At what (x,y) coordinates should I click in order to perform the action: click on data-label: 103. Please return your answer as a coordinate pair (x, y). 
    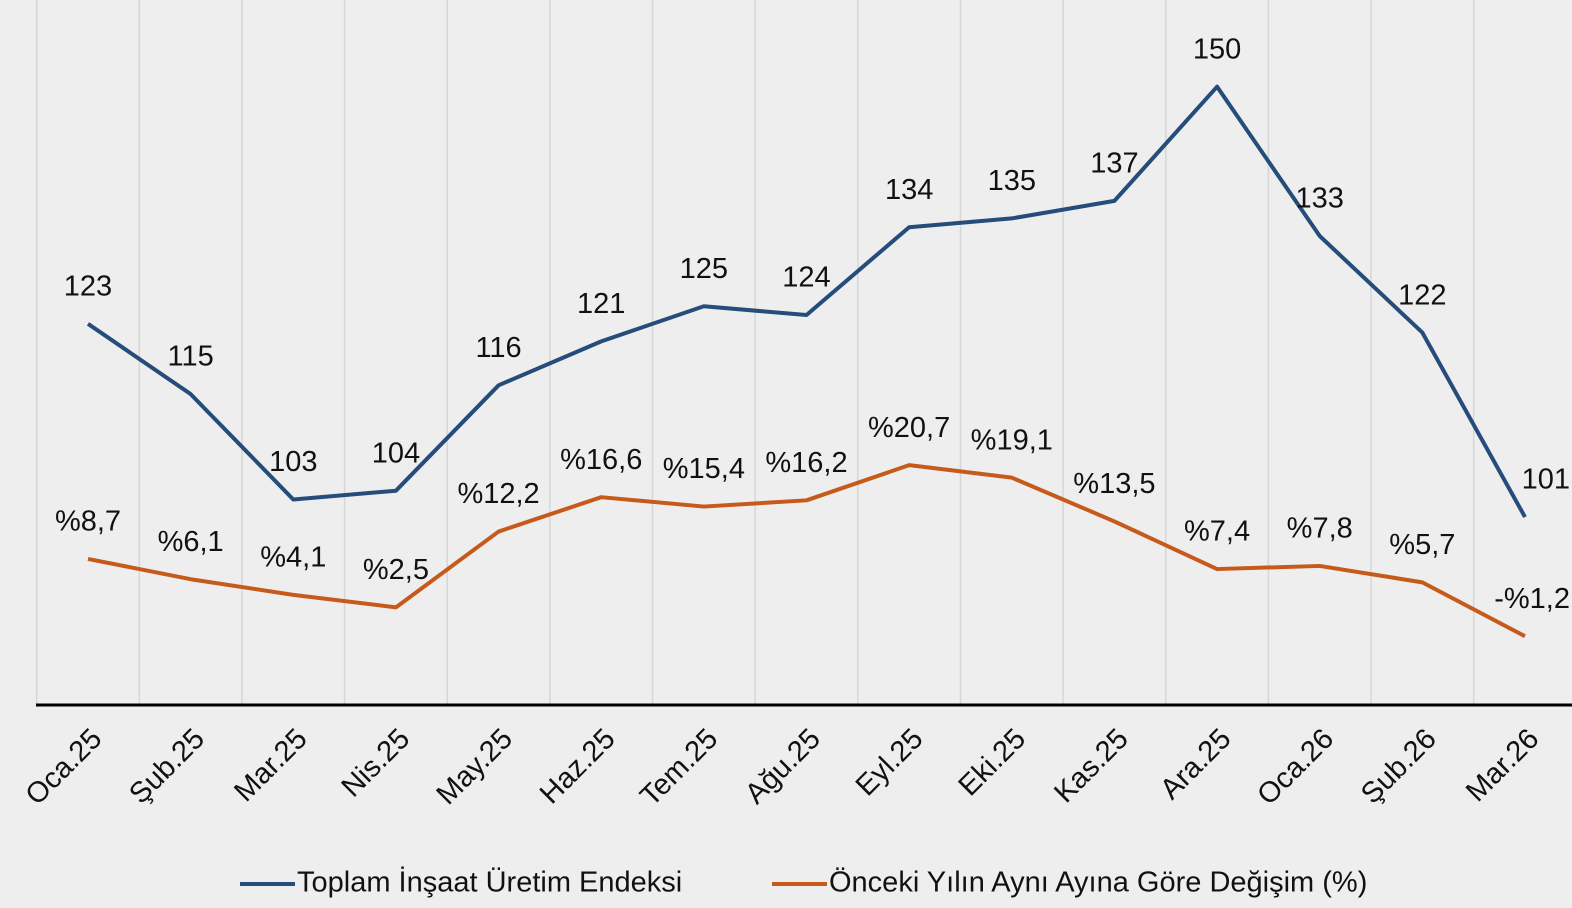
    Looking at the image, I should click on (293, 462).